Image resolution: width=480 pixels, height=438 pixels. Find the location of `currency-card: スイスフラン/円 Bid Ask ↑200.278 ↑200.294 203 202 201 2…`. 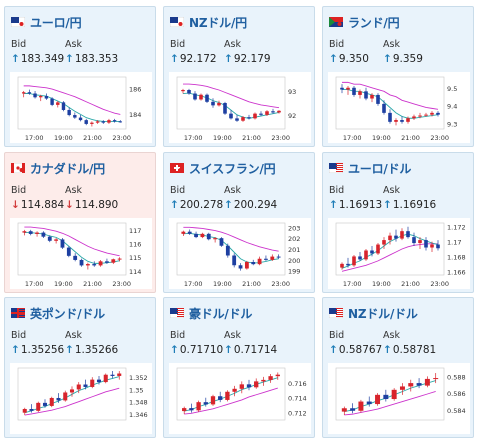

currency-card: スイスフラン/円 Bid Ask ↑200.278 ↑200.294 203 202 201 2… is located at coordinates (239, 222).